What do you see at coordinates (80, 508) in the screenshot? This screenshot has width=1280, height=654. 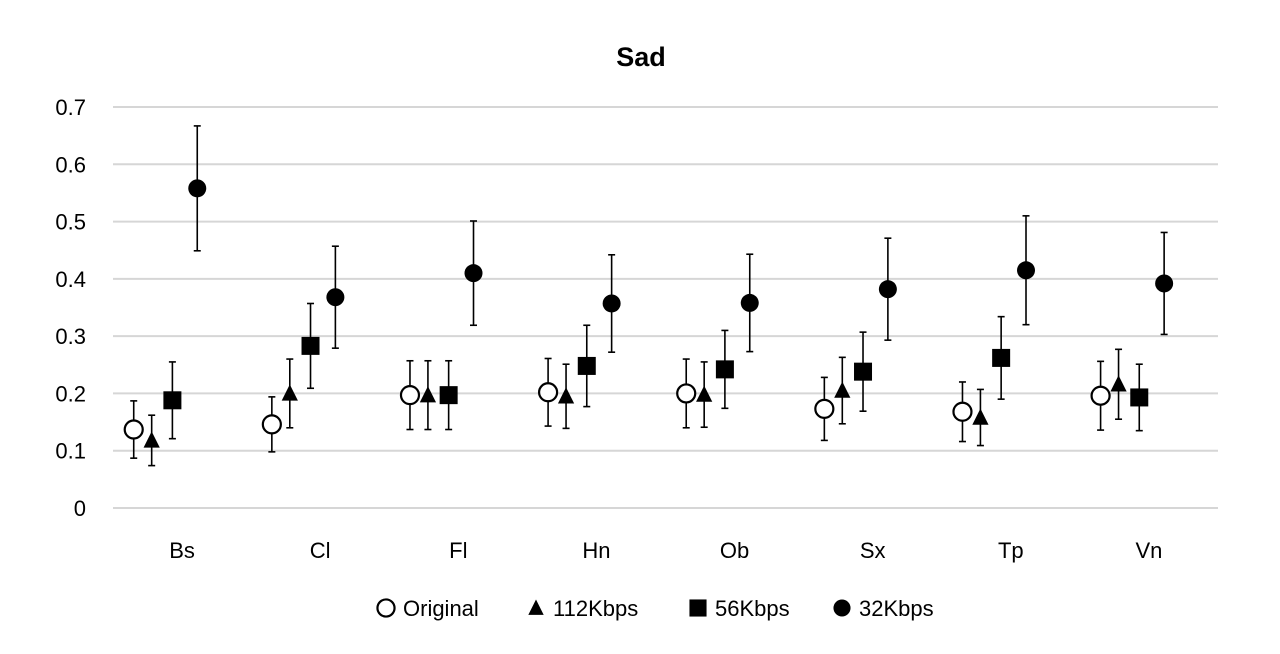 I see `y-tick-label: 0` at bounding box center [80, 508].